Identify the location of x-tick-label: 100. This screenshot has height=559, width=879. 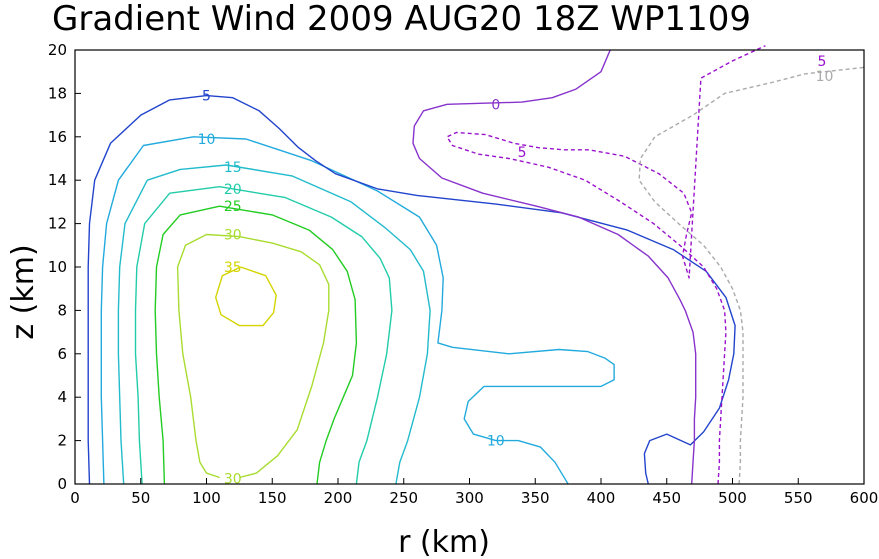
(206, 498).